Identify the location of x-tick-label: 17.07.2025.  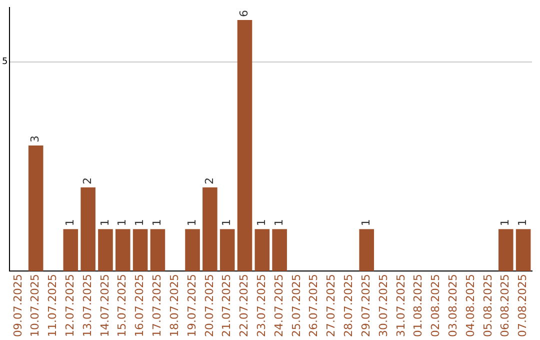
(157, 306).